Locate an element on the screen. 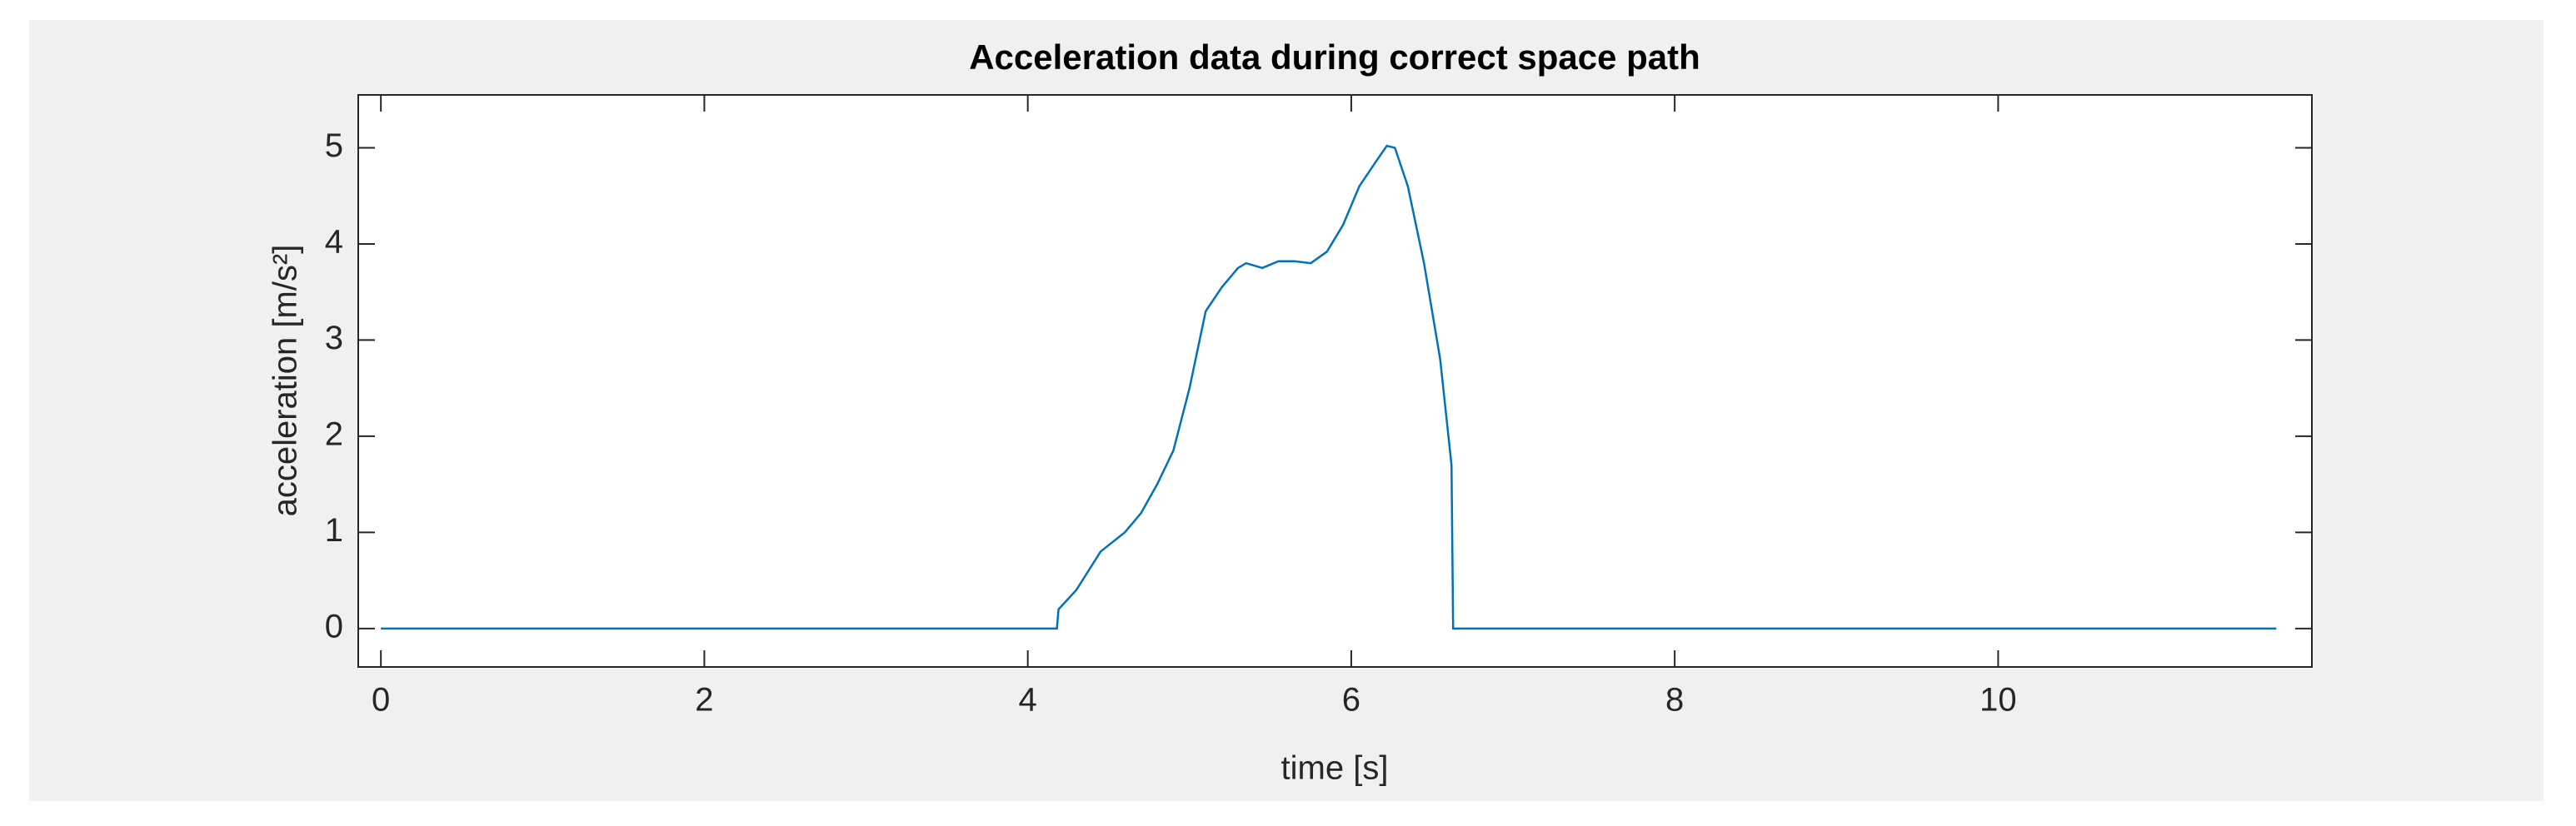 The image size is (2576, 826). y-tick-label: 1 is located at coordinates (334, 530).